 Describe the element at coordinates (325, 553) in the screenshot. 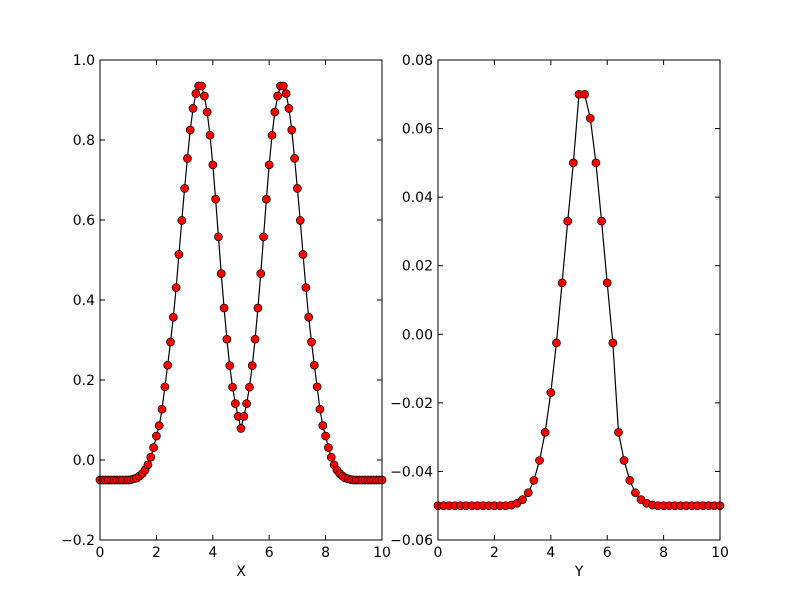

I see `left-x-tick-label: 8` at that location.